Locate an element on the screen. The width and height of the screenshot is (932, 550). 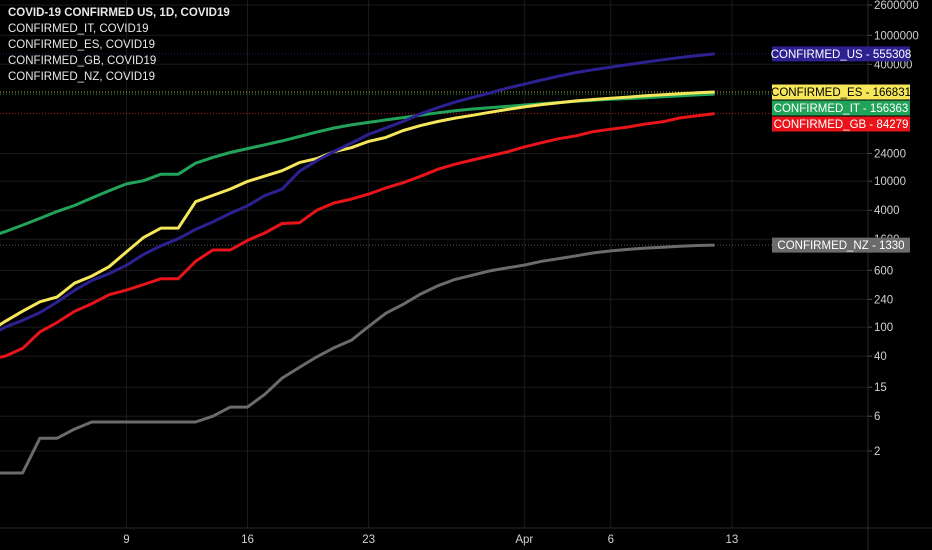
y-tick-label: 1000000 is located at coordinates (896, 36).